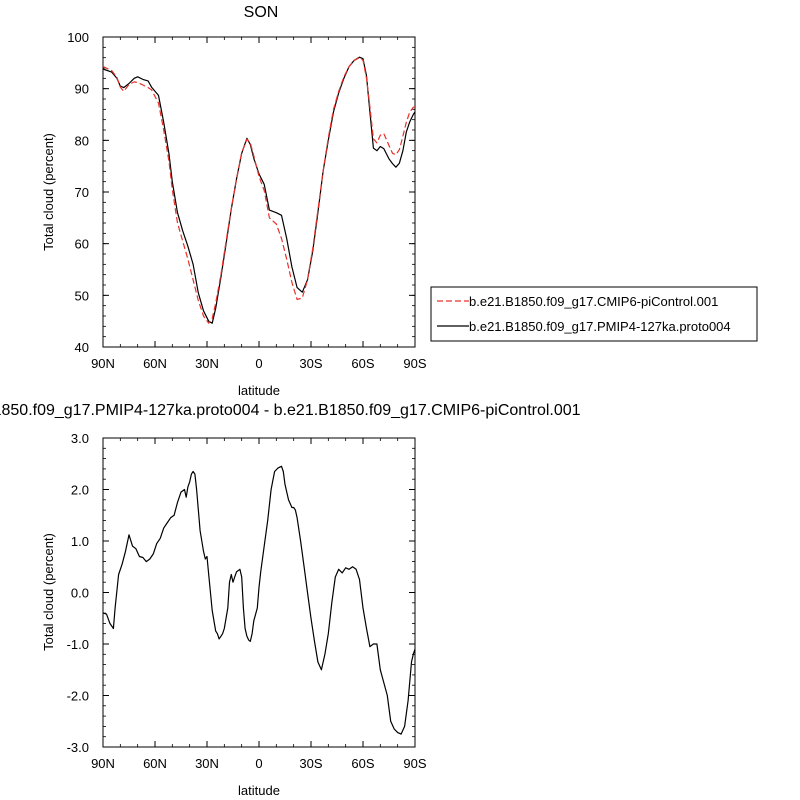 Image resolution: width=800 pixels, height=800 pixels. I want to click on bottom-y-tick-label: -2.0, so click(78, 696).